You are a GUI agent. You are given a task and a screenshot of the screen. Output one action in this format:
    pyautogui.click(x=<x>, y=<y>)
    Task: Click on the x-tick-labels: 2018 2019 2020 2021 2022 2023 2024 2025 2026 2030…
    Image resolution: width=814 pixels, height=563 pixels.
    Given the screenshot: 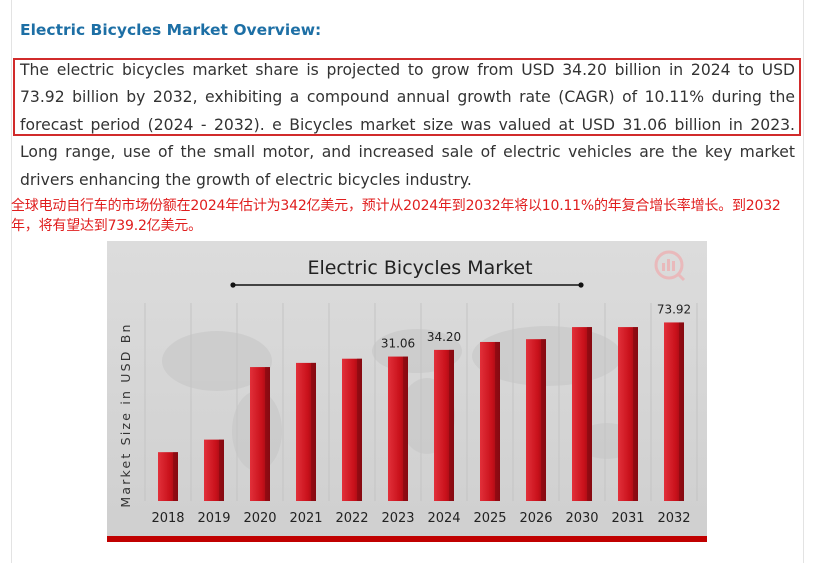 What is the action you would take?
    pyautogui.click(x=420, y=518)
    